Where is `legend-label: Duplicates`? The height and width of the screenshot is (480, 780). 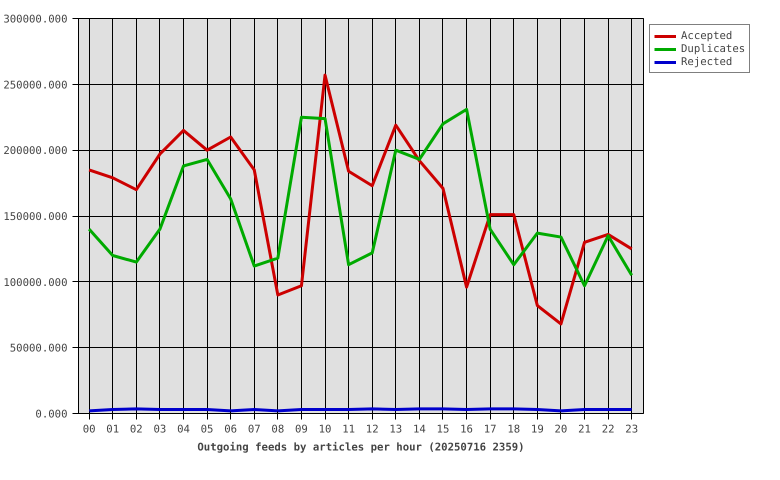
legend-label: Duplicates is located at coordinates (713, 48).